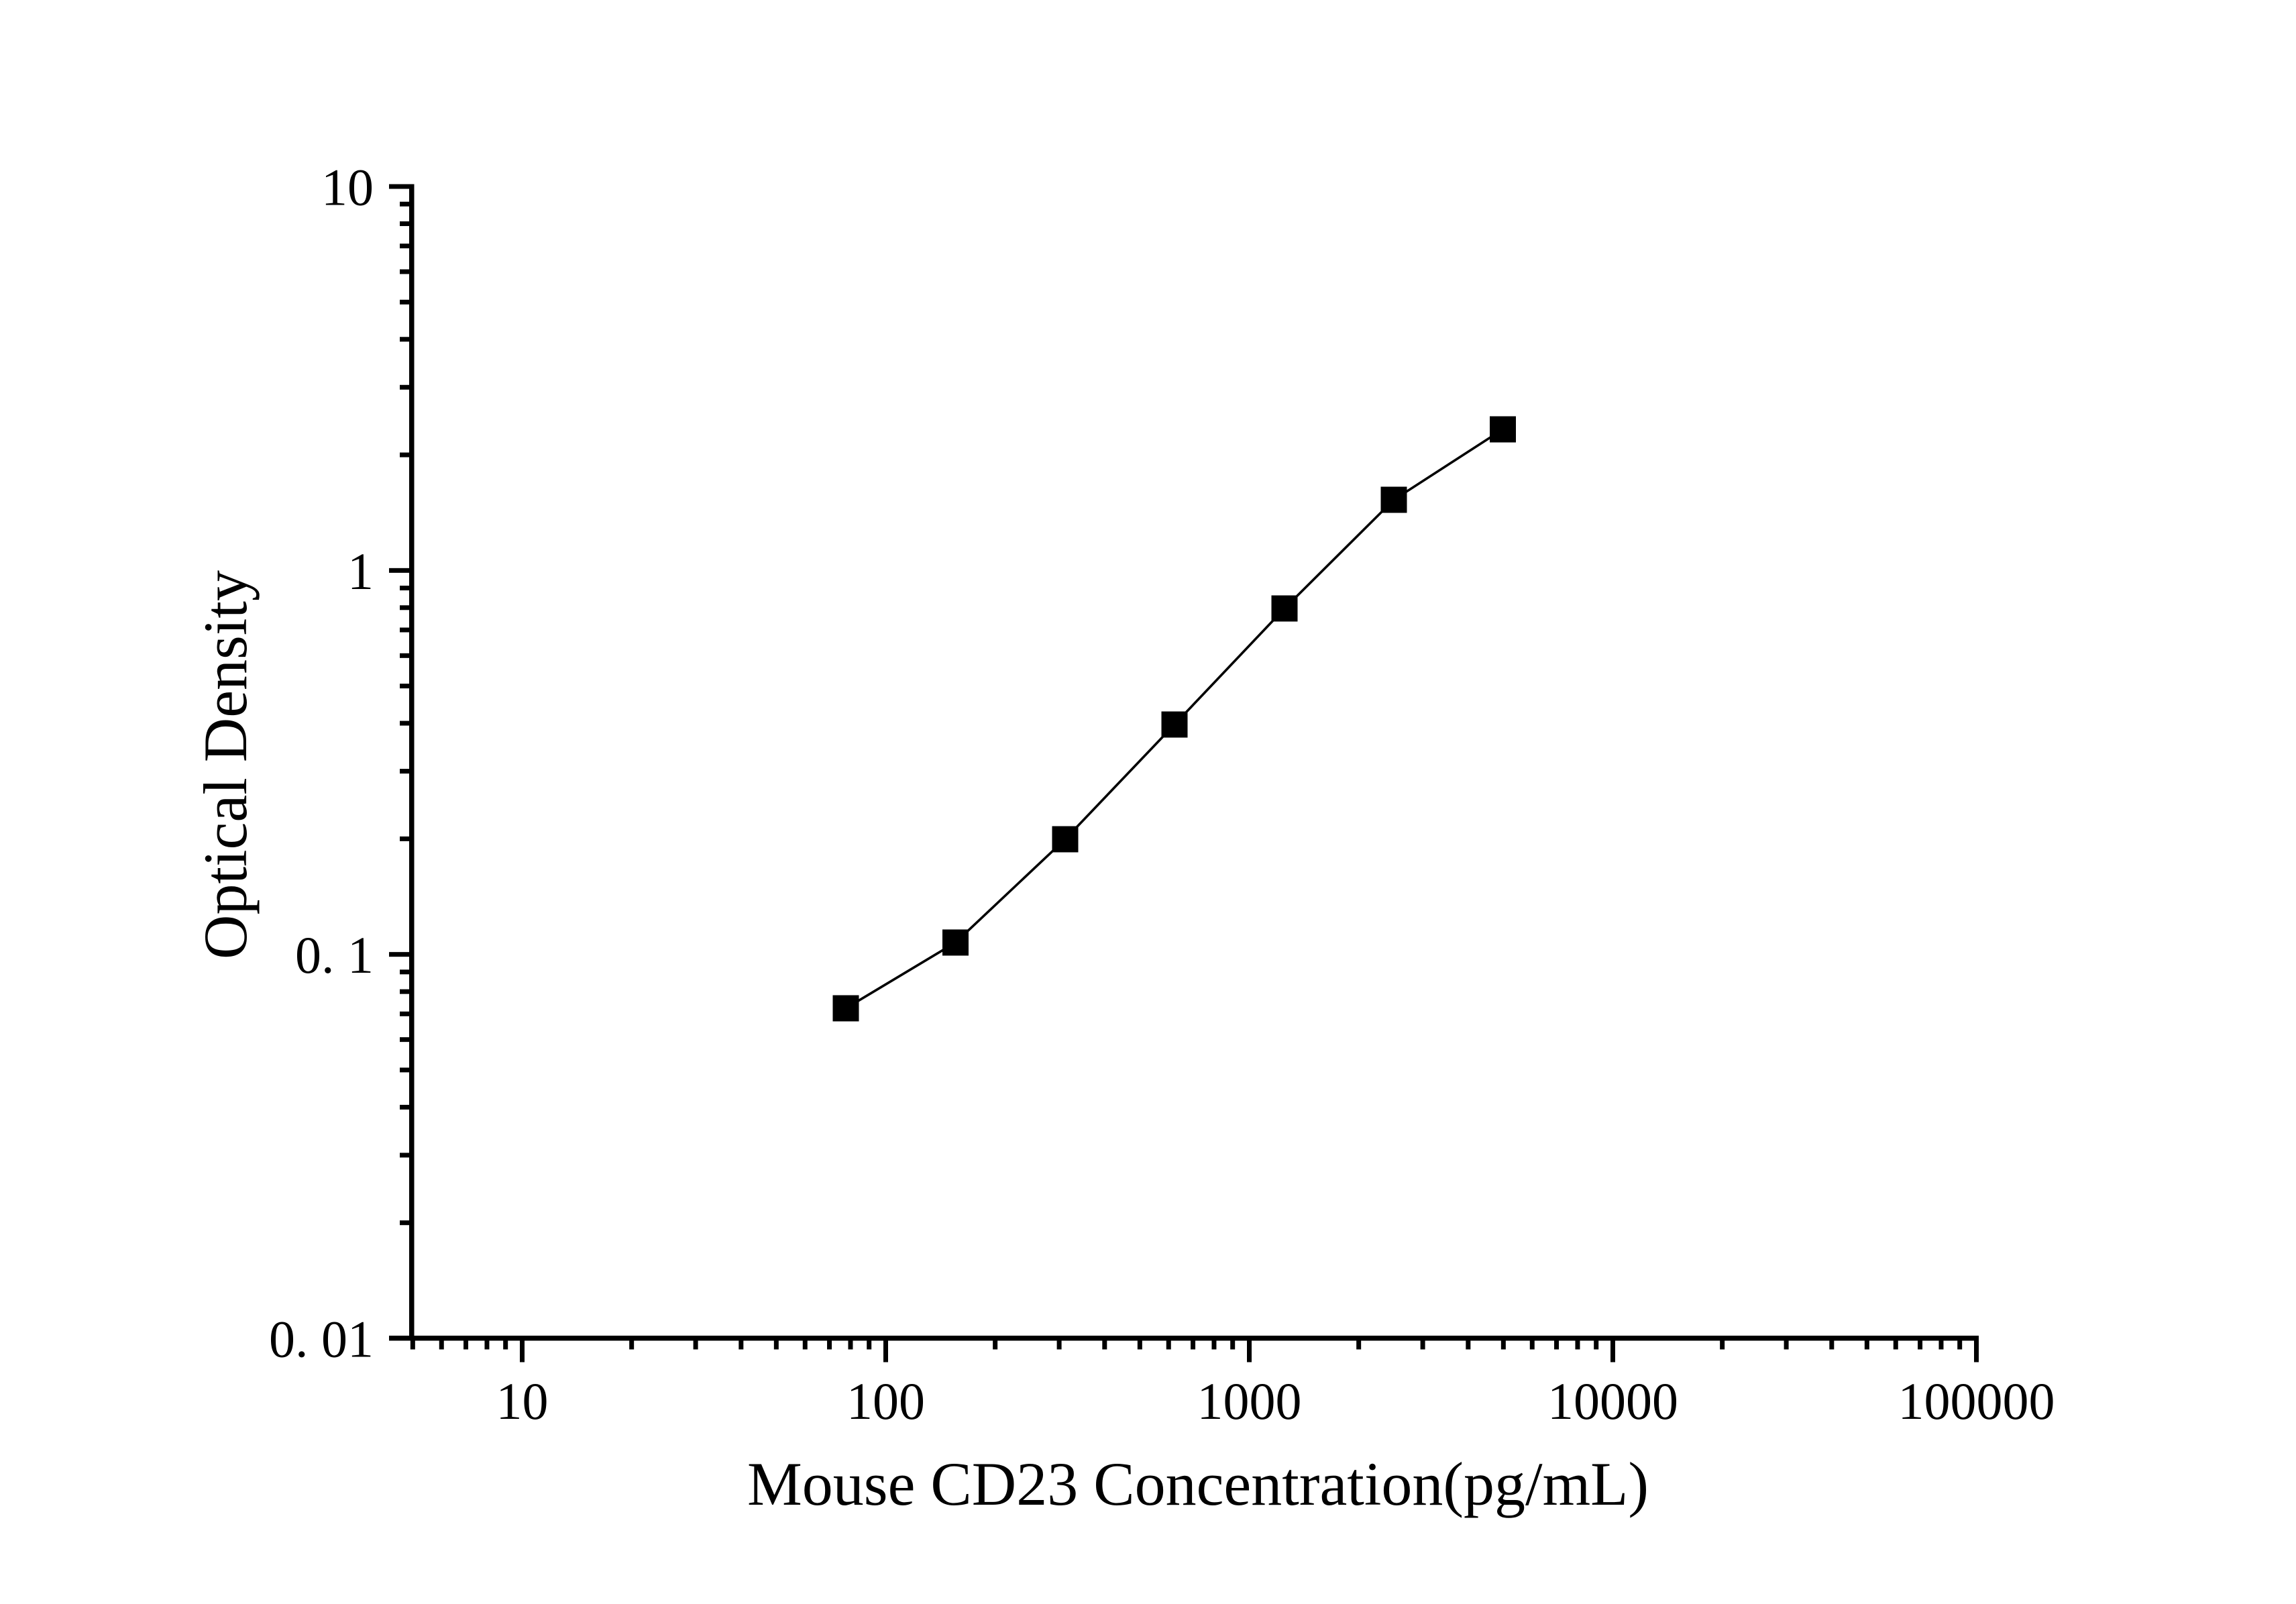 Image resolution: width=2296 pixels, height=1604 pixels. What do you see at coordinates (322, 1339) in the screenshot?
I see `svg-text: 0. 01` at bounding box center [322, 1339].